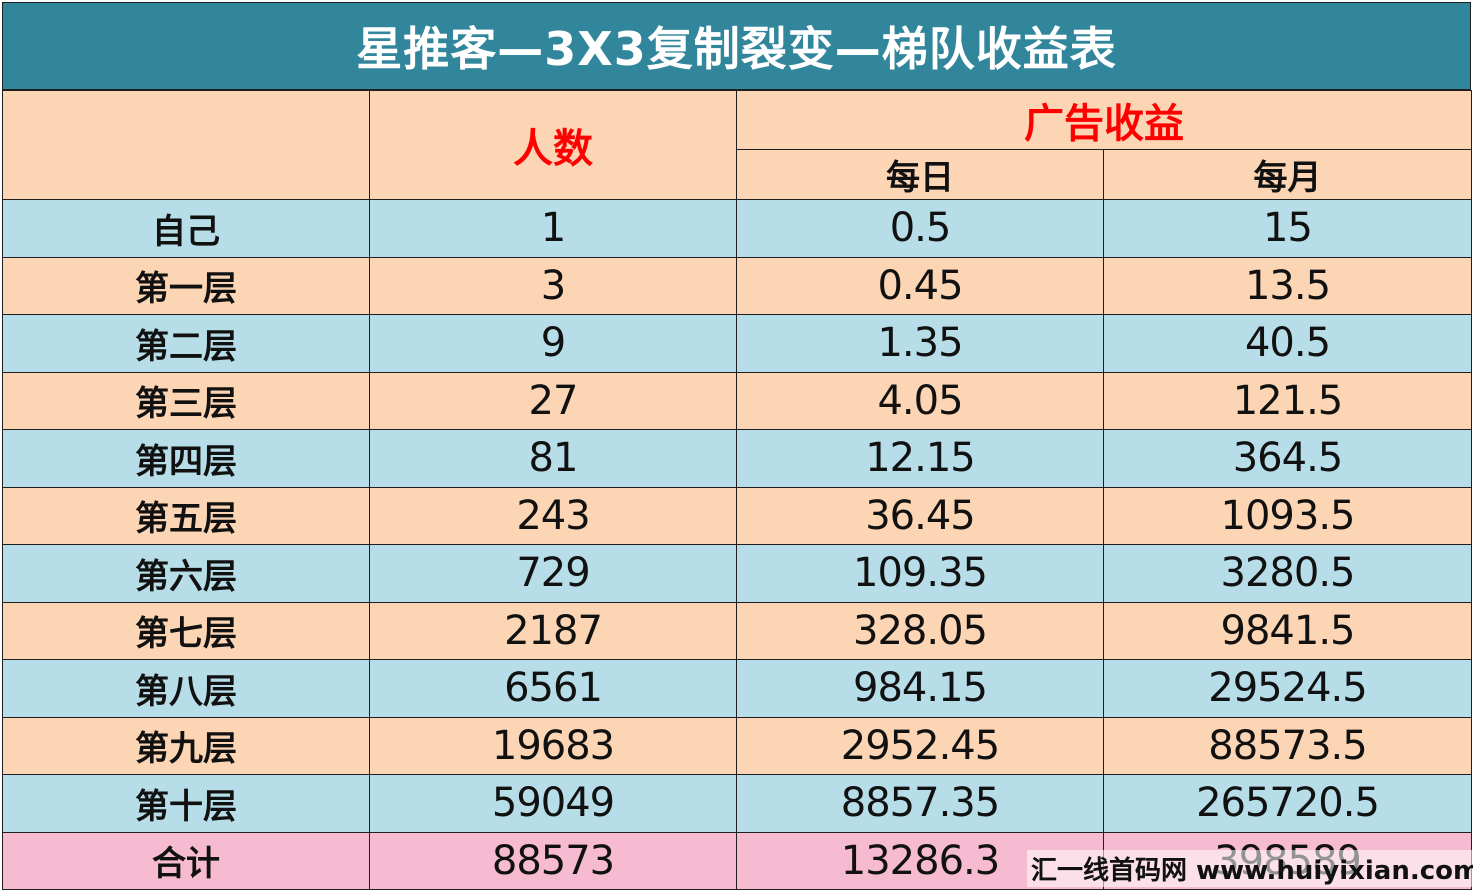  I want to click on cell-daily: 12.15, so click(920, 458).